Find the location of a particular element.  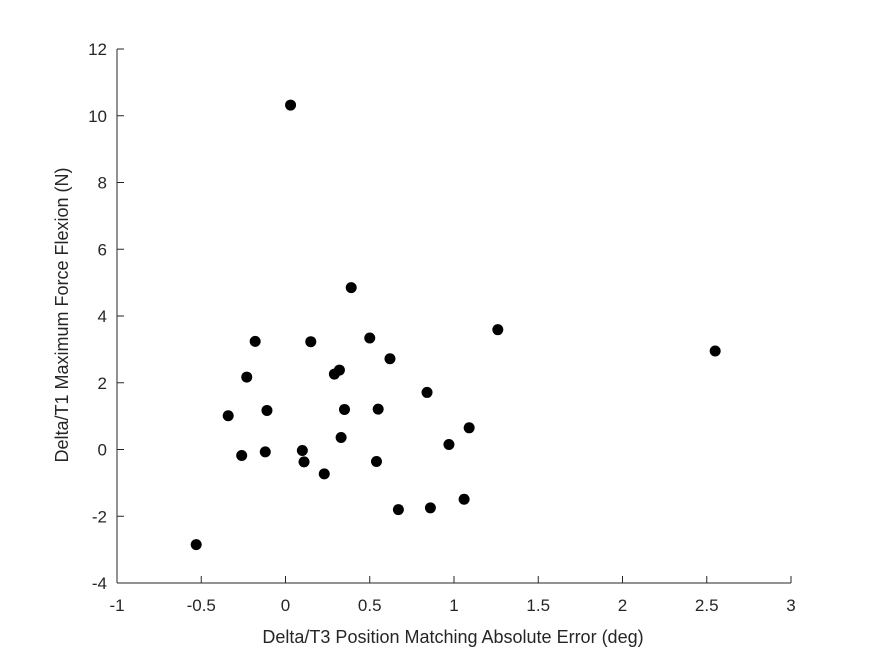

y-tick-label: -2 is located at coordinates (99, 516).